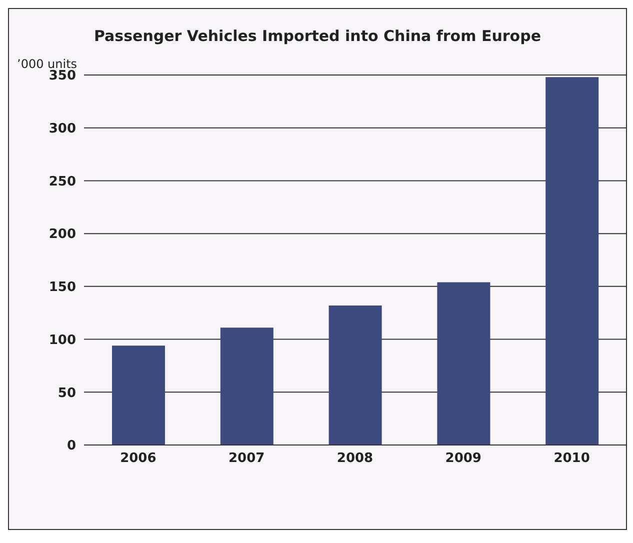  I want to click on y-tick-label: 0, so click(71, 446).